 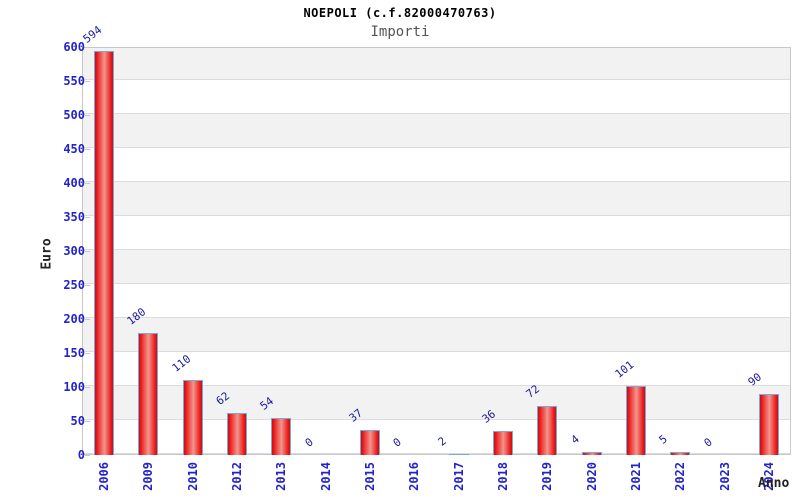 What do you see at coordinates (74, 217) in the screenshot?
I see `y-tick-label: 350` at bounding box center [74, 217].